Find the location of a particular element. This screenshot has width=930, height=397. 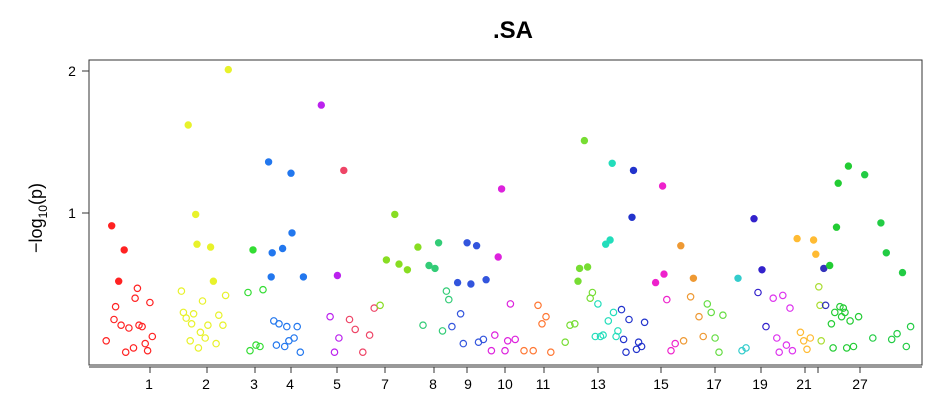

x-tick-label-chr-19: 19 is located at coordinates (760, 384).